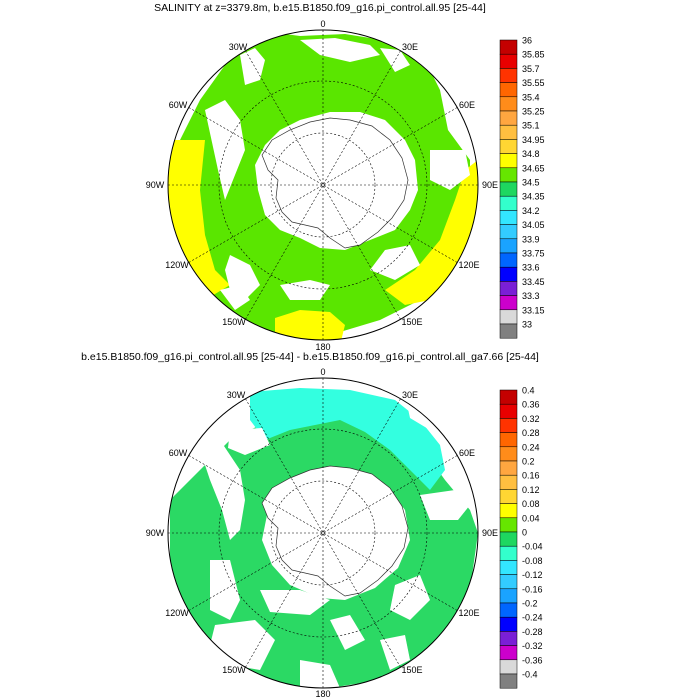 The height and width of the screenshot is (700, 700). Describe the element at coordinates (531, 504) in the screenshot. I see `colorbar-tick-label: 0.08` at that location.